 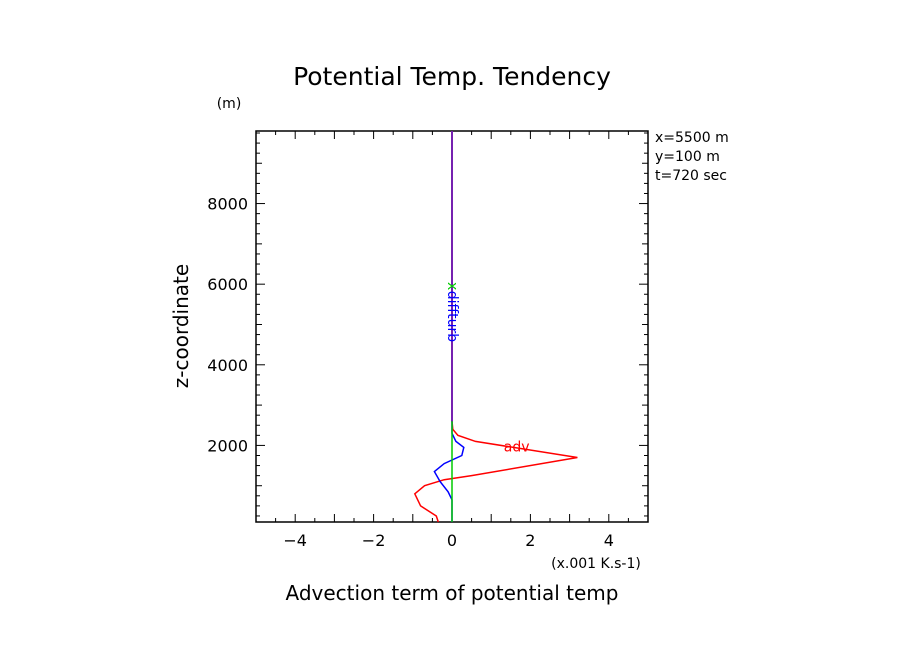 I want to click on annotation-x: x, so click(x=452, y=286).